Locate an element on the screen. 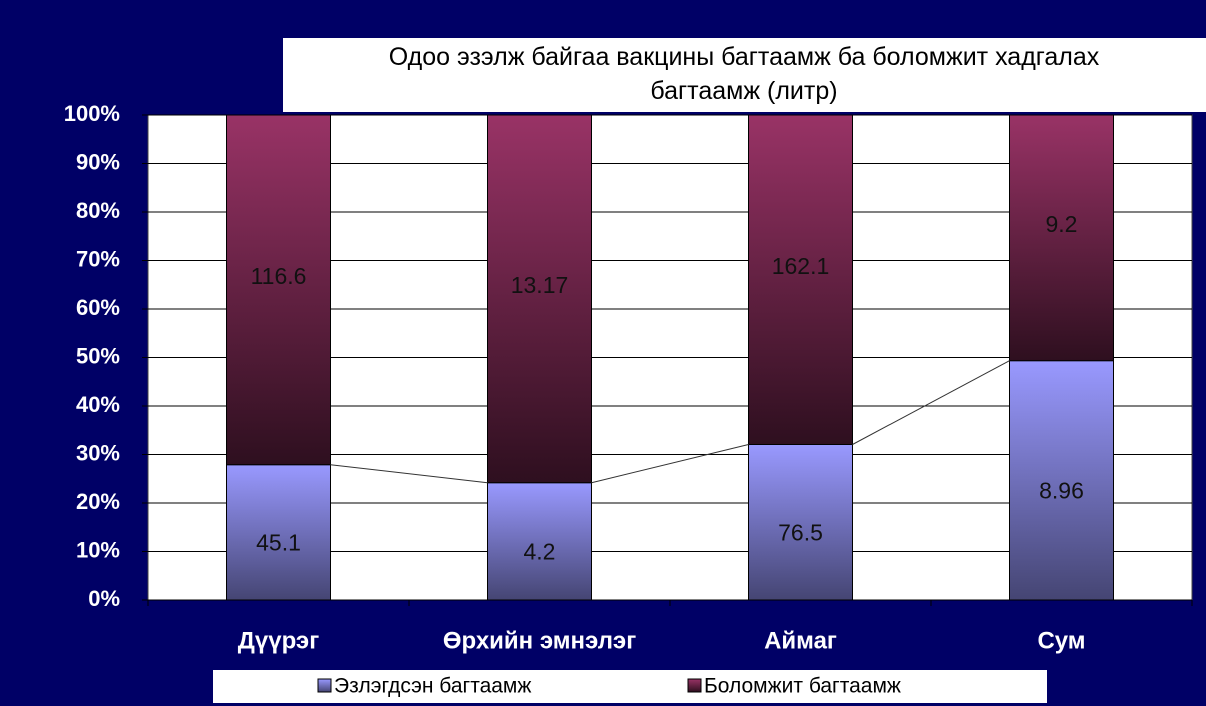 The image size is (1206, 706). y-tick-label: 80% is located at coordinates (98, 210).